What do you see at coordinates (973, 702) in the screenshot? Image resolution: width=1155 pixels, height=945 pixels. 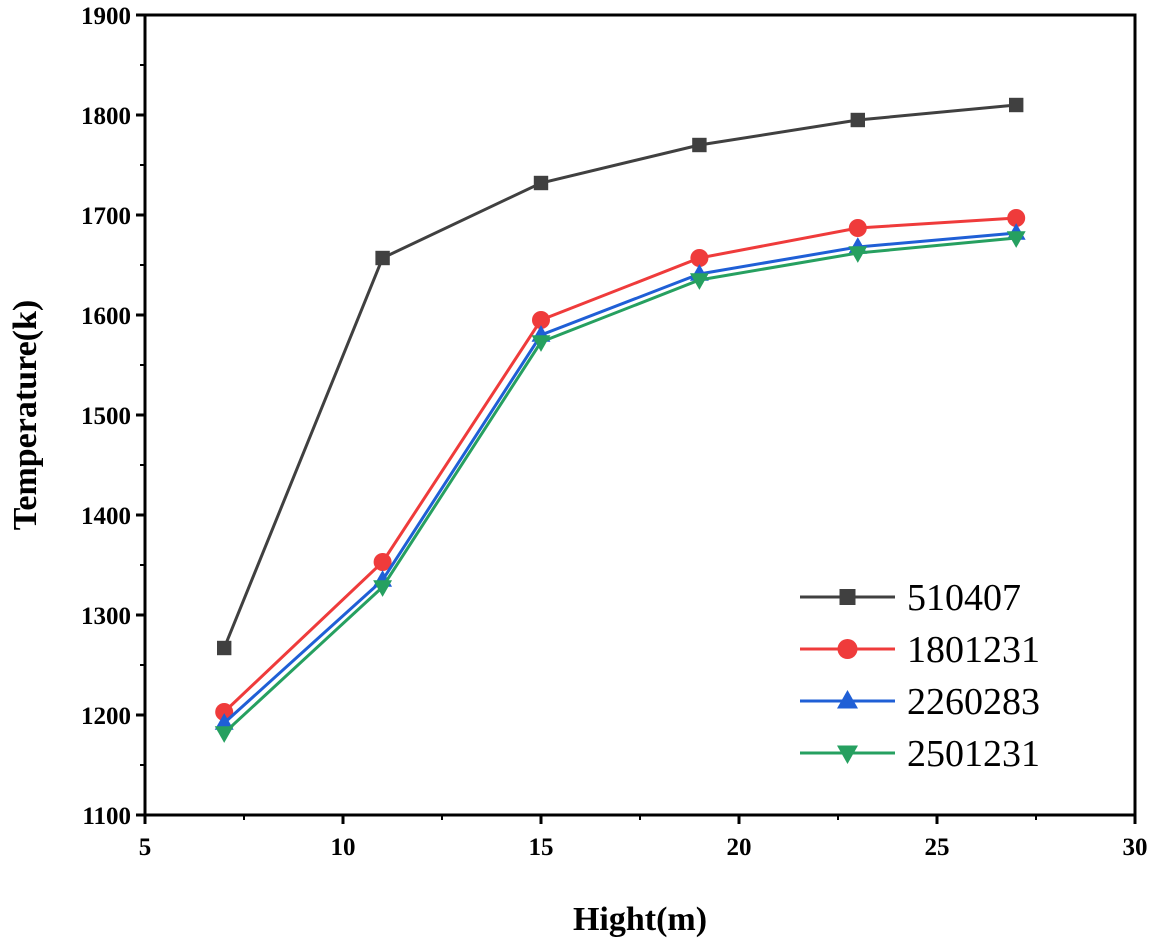 I see `legend-label: 2260283` at bounding box center [973, 702].